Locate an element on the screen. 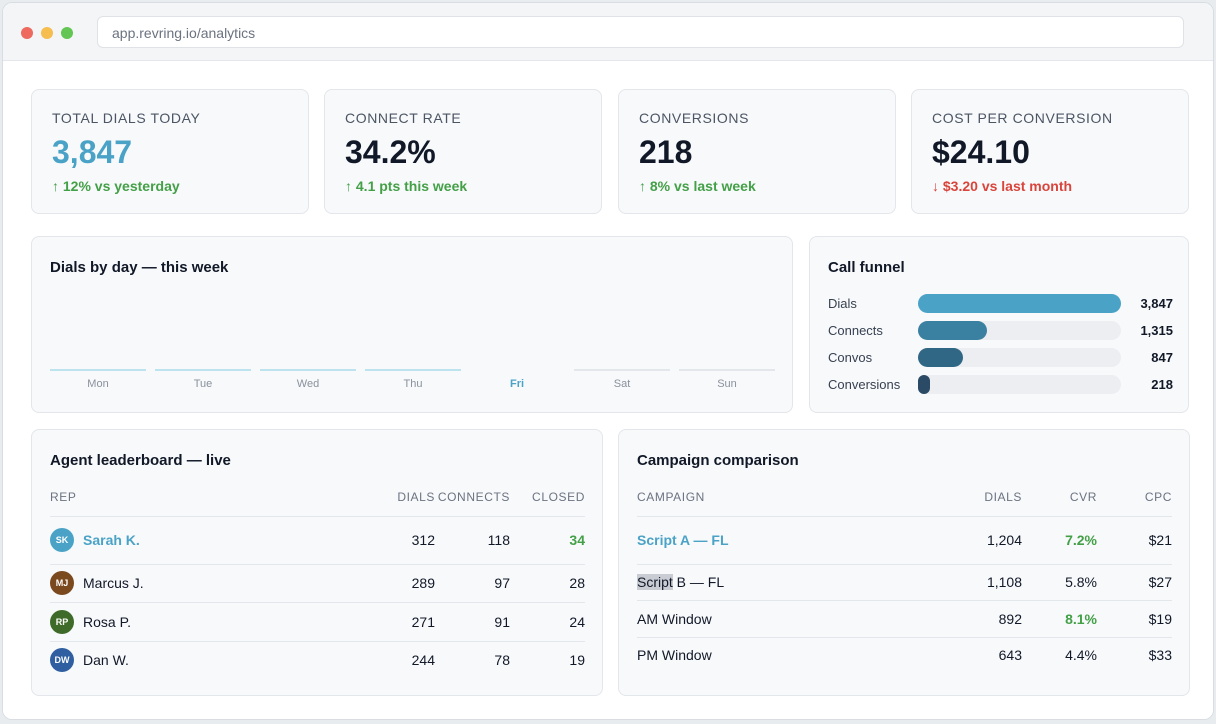  kpi-delta: ↑ 4.1 pts this week is located at coordinates (406, 186).